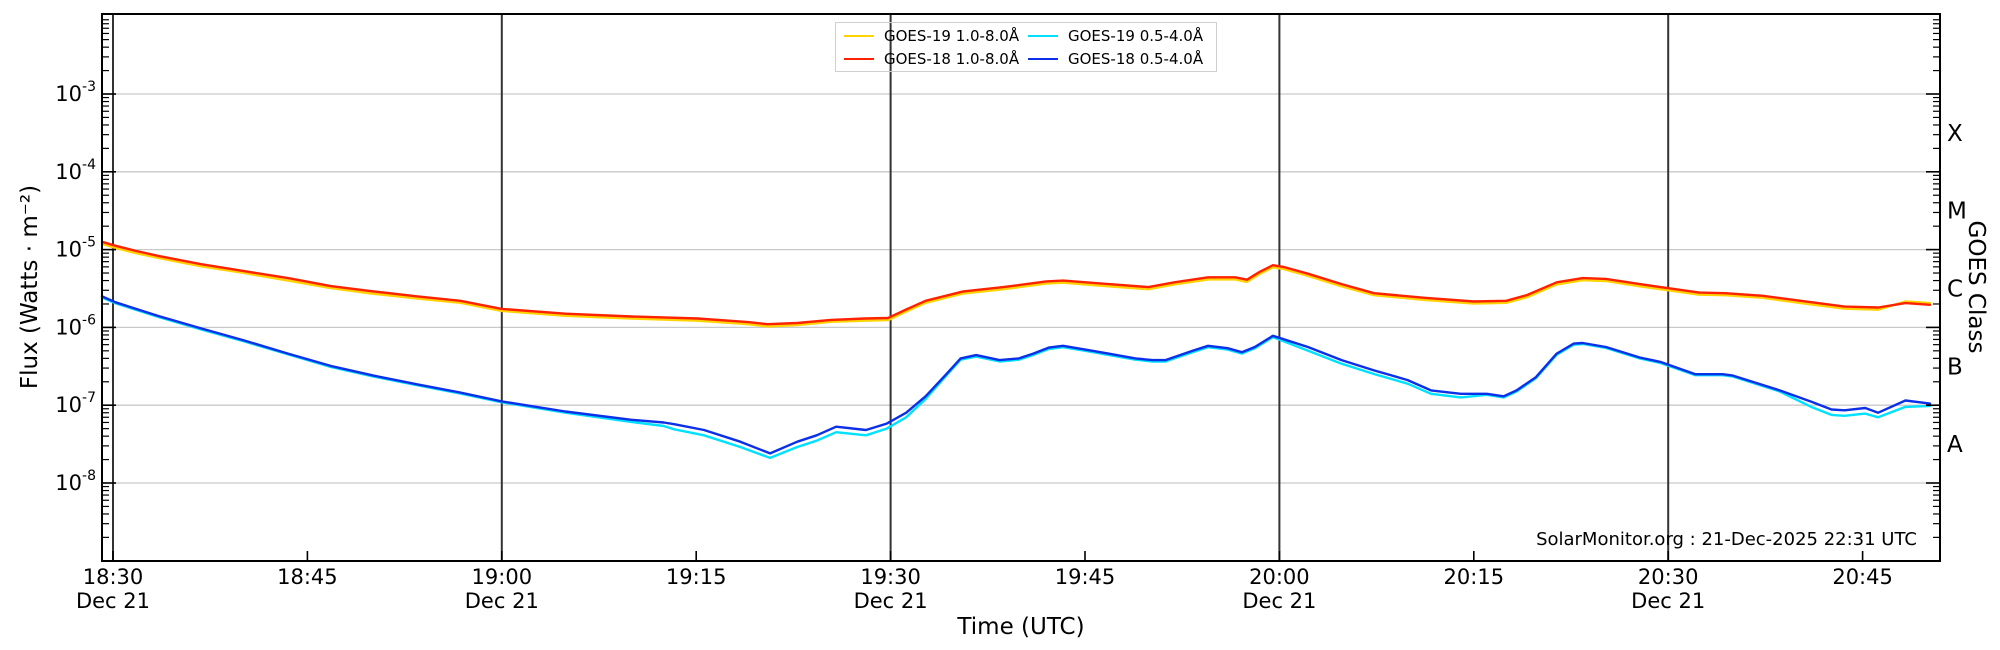  What do you see at coordinates (952, 58) in the screenshot?
I see `legend-label: GOES-18 1.0-8.0Å` at bounding box center [952, 58].